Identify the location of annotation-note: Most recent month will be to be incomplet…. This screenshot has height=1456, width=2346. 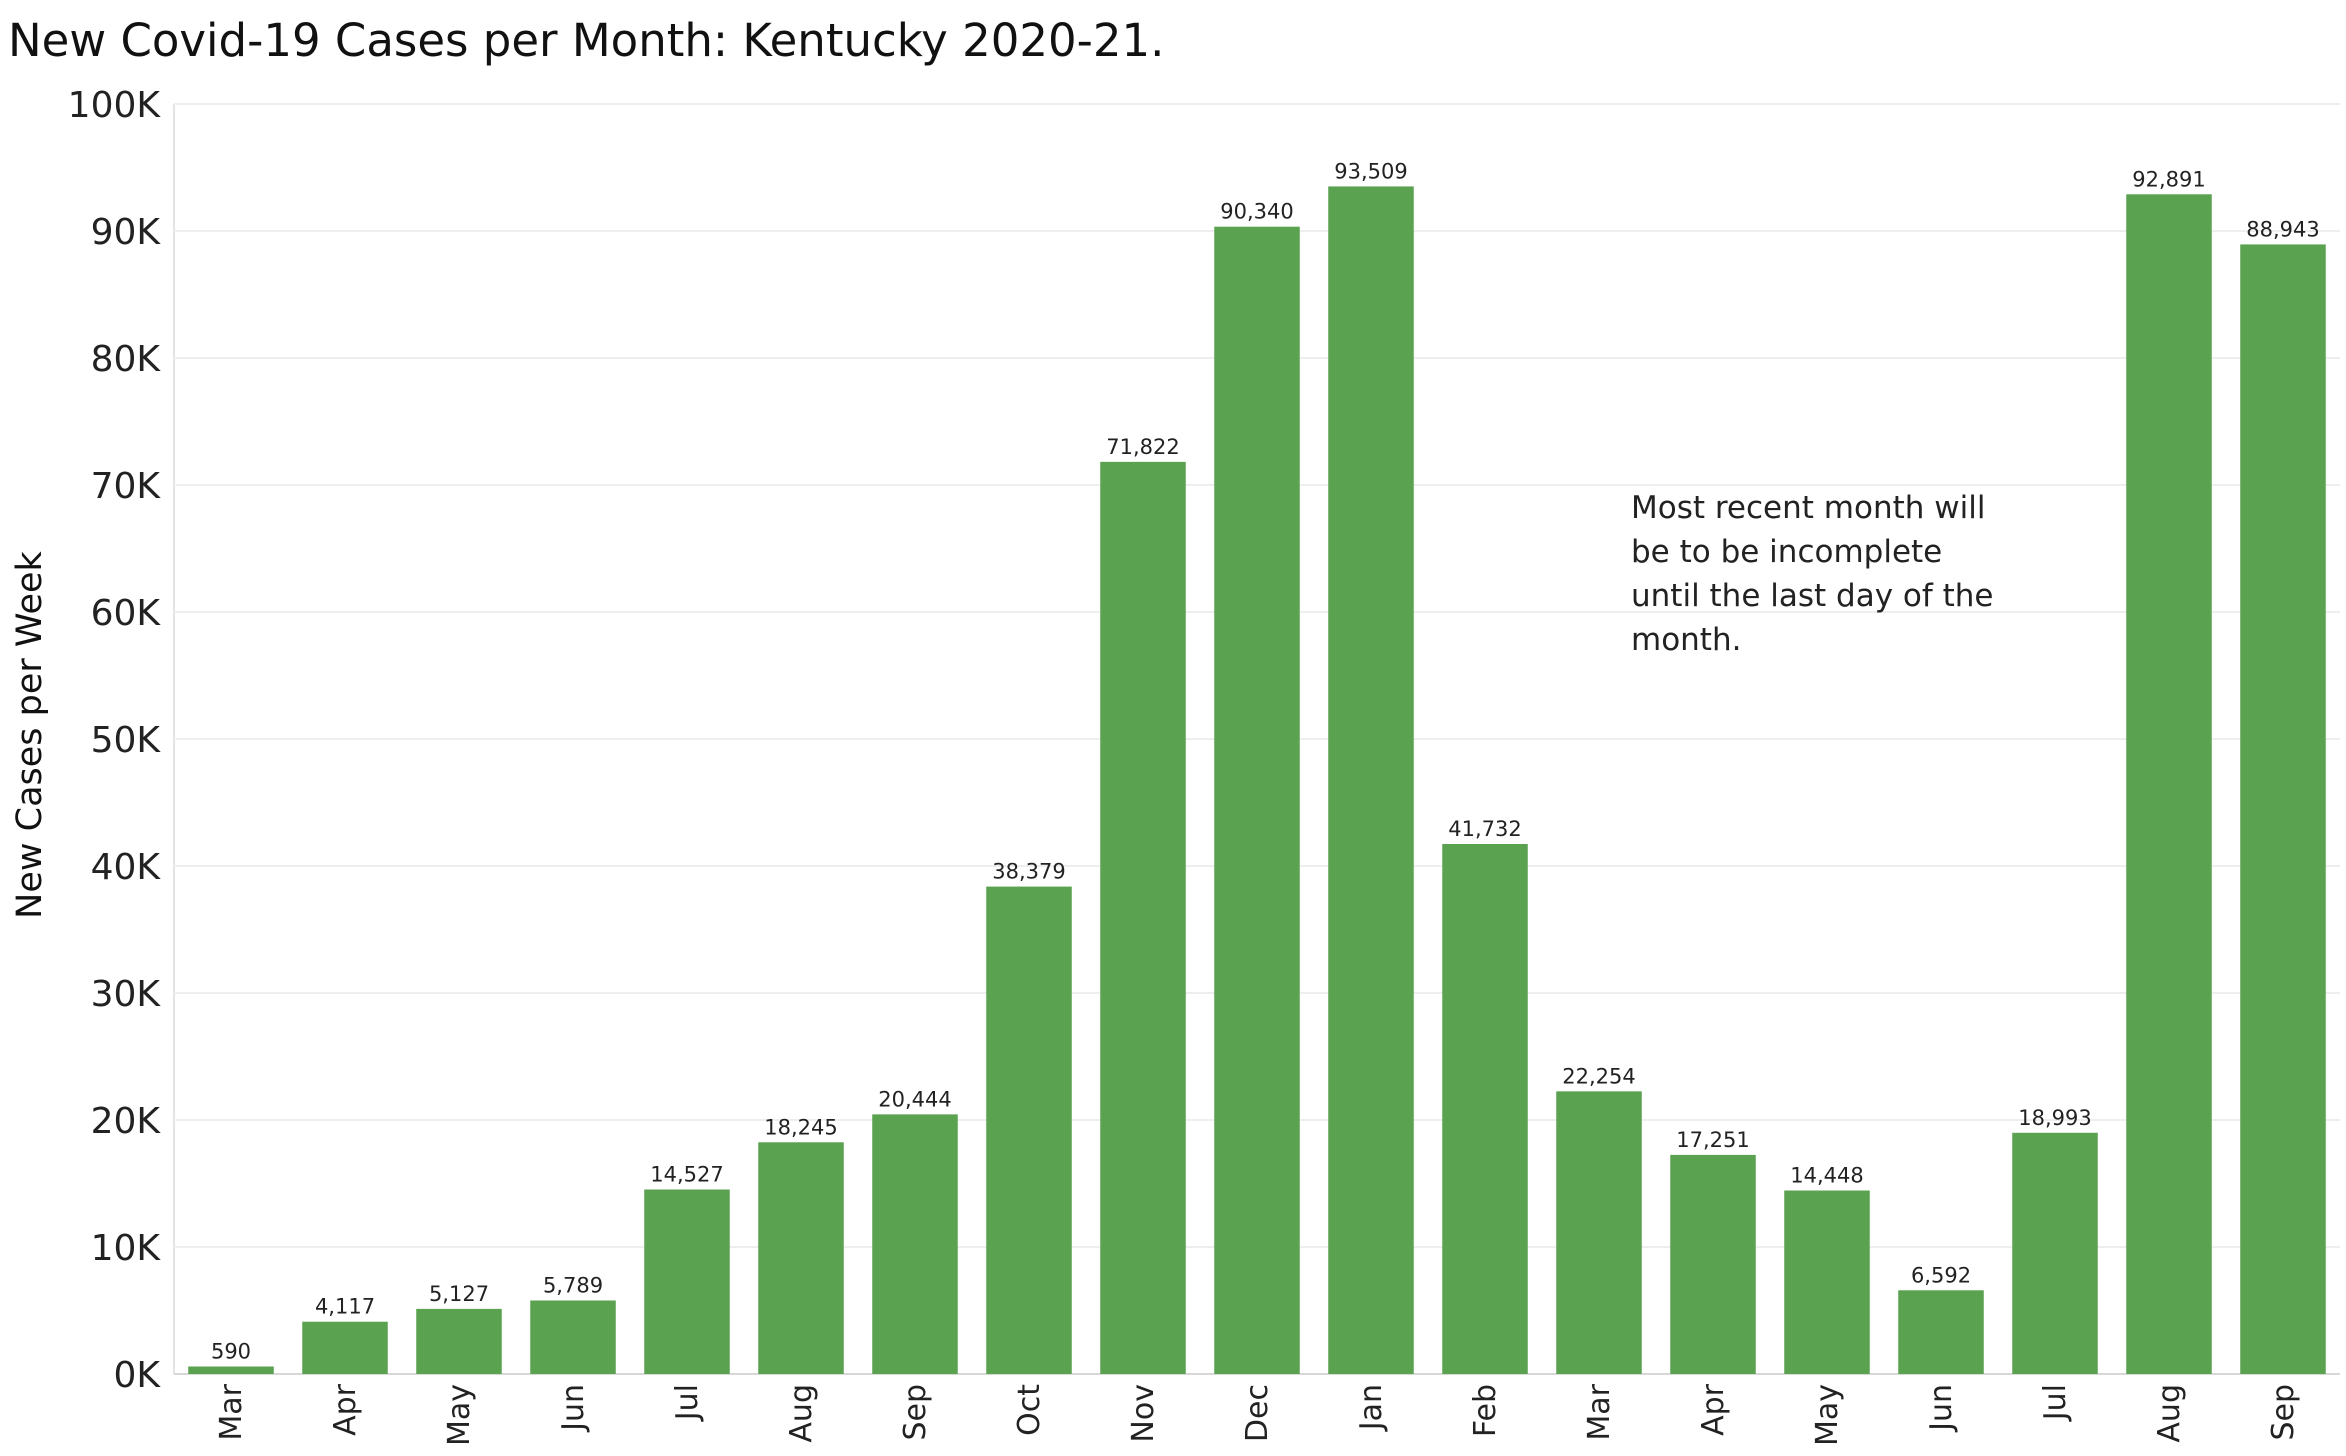
(1812, 574).